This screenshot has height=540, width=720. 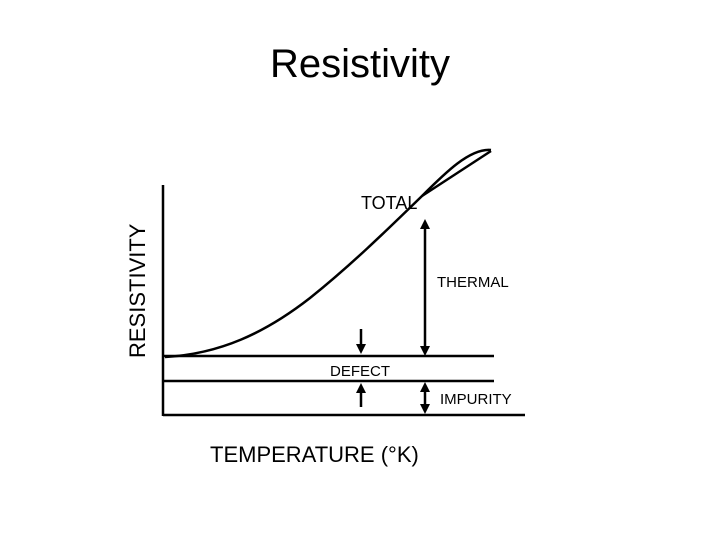 I want to click on x-axis-label: TEMPERATURE (°K), so click(x=314, y=454).